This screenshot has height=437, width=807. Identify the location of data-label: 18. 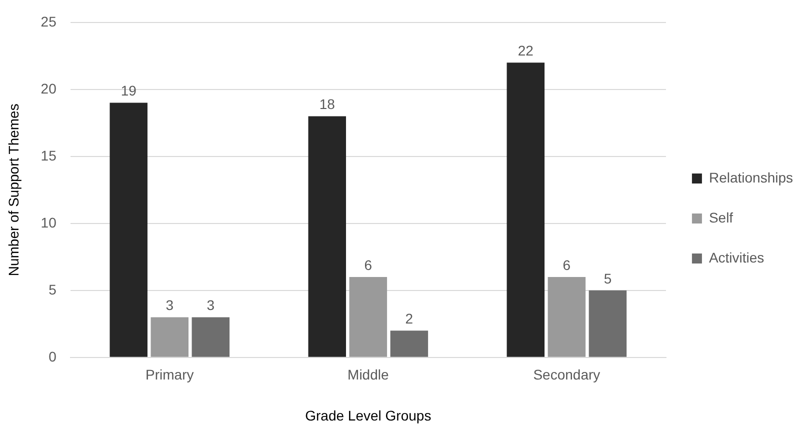
(327, 104).